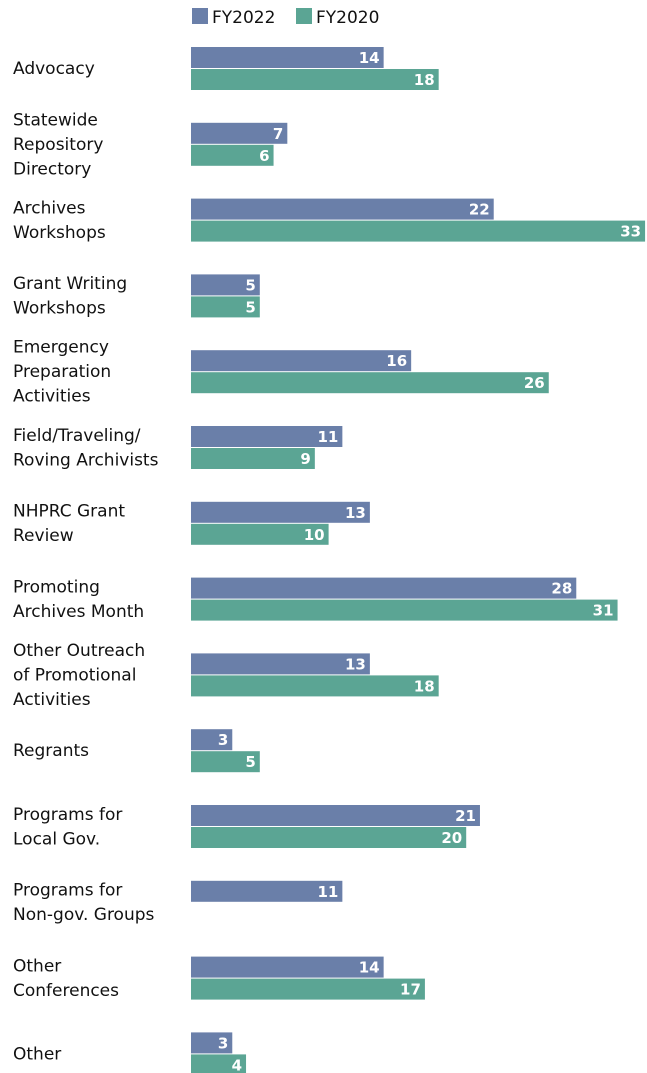  Describe the element at coordinates (424, 686) in the screenshot. I see `data-label-fy2020-other-outreach-of-promotional-activities: 18` at that location.